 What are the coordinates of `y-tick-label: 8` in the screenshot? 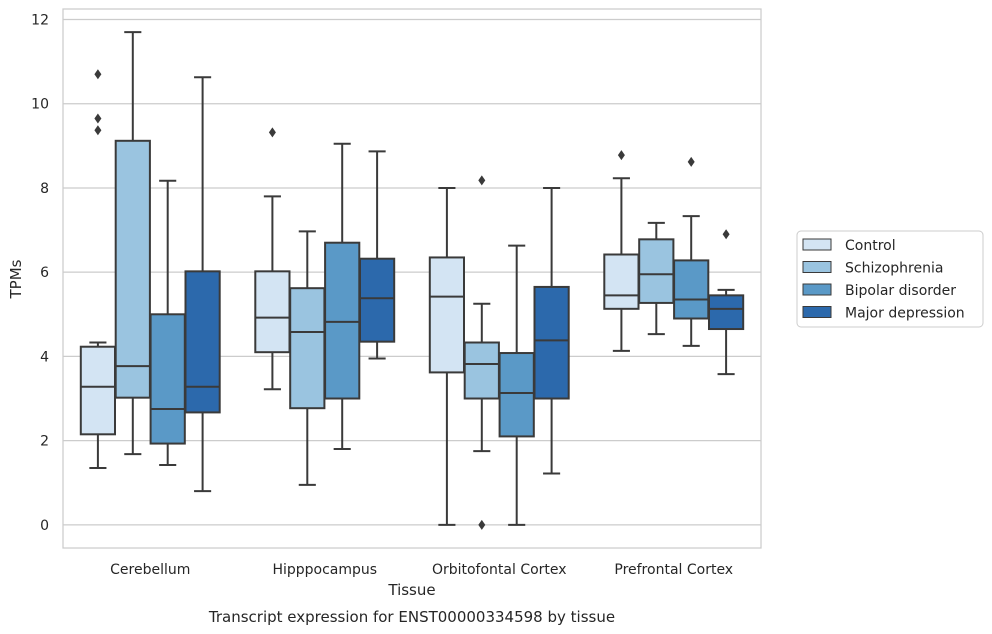 It's located at (44, 189).